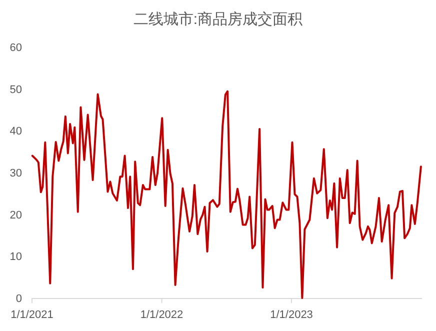  What do you see at coordinates (16, 132) in the screenshot?
I see `y-tick-label: 40` at bounding box center [16, 132].